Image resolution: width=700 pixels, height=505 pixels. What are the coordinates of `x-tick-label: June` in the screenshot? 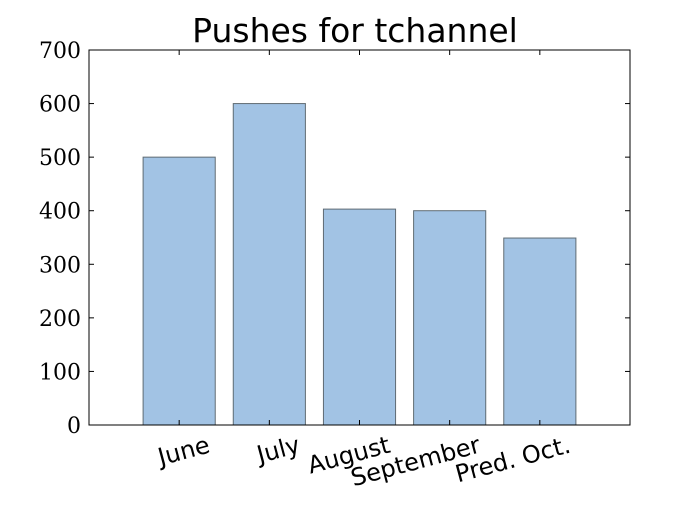 It's located at (183, 451).